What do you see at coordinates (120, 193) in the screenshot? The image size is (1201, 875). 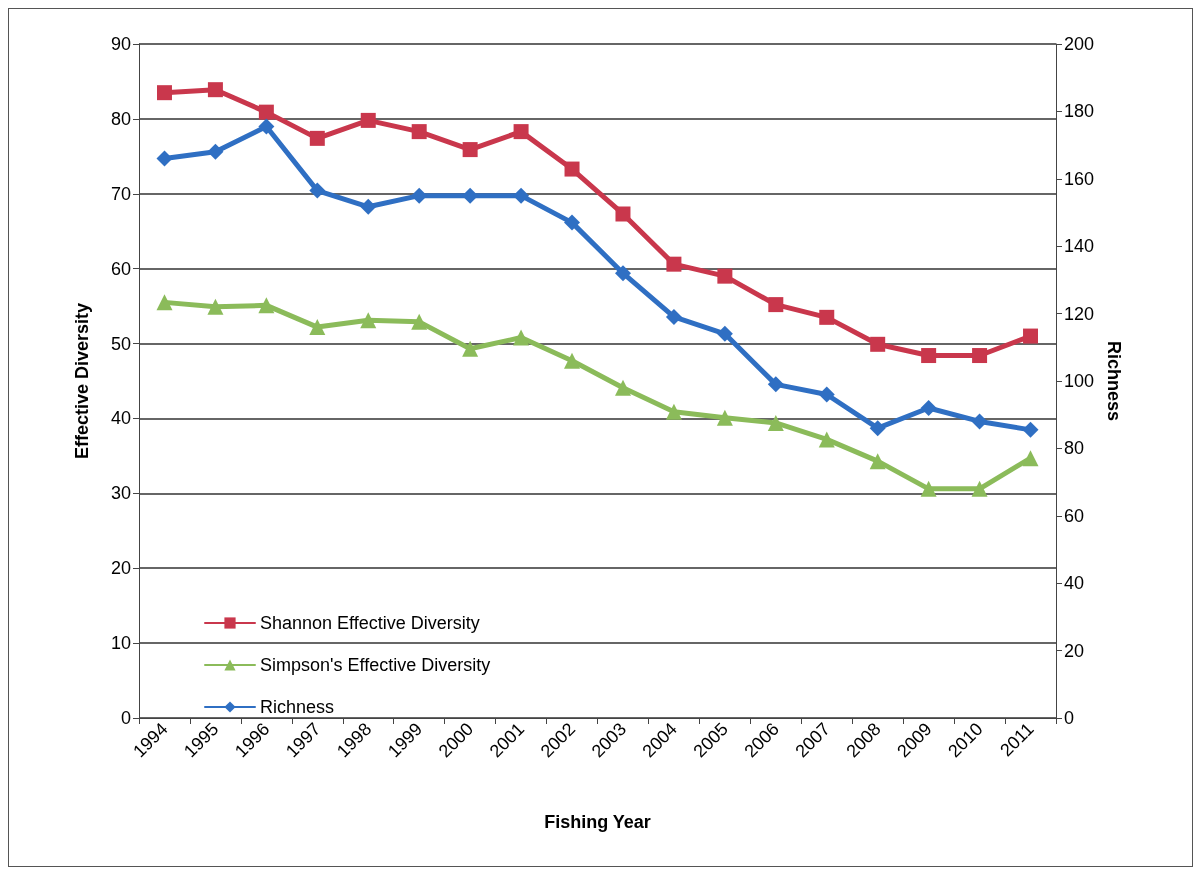 I see `y-tick-label: 70` at bounding box center [120, 193].